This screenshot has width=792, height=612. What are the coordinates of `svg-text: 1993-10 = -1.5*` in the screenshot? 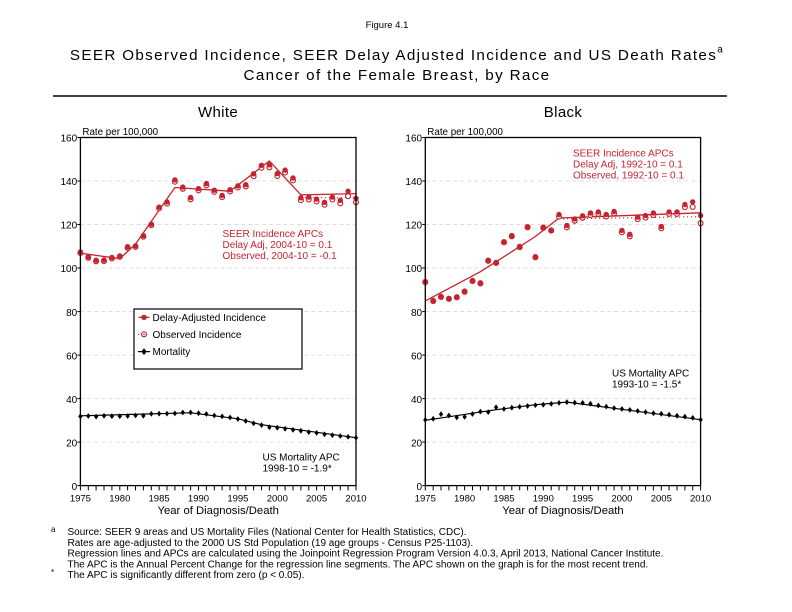 It's located at (646, 385).